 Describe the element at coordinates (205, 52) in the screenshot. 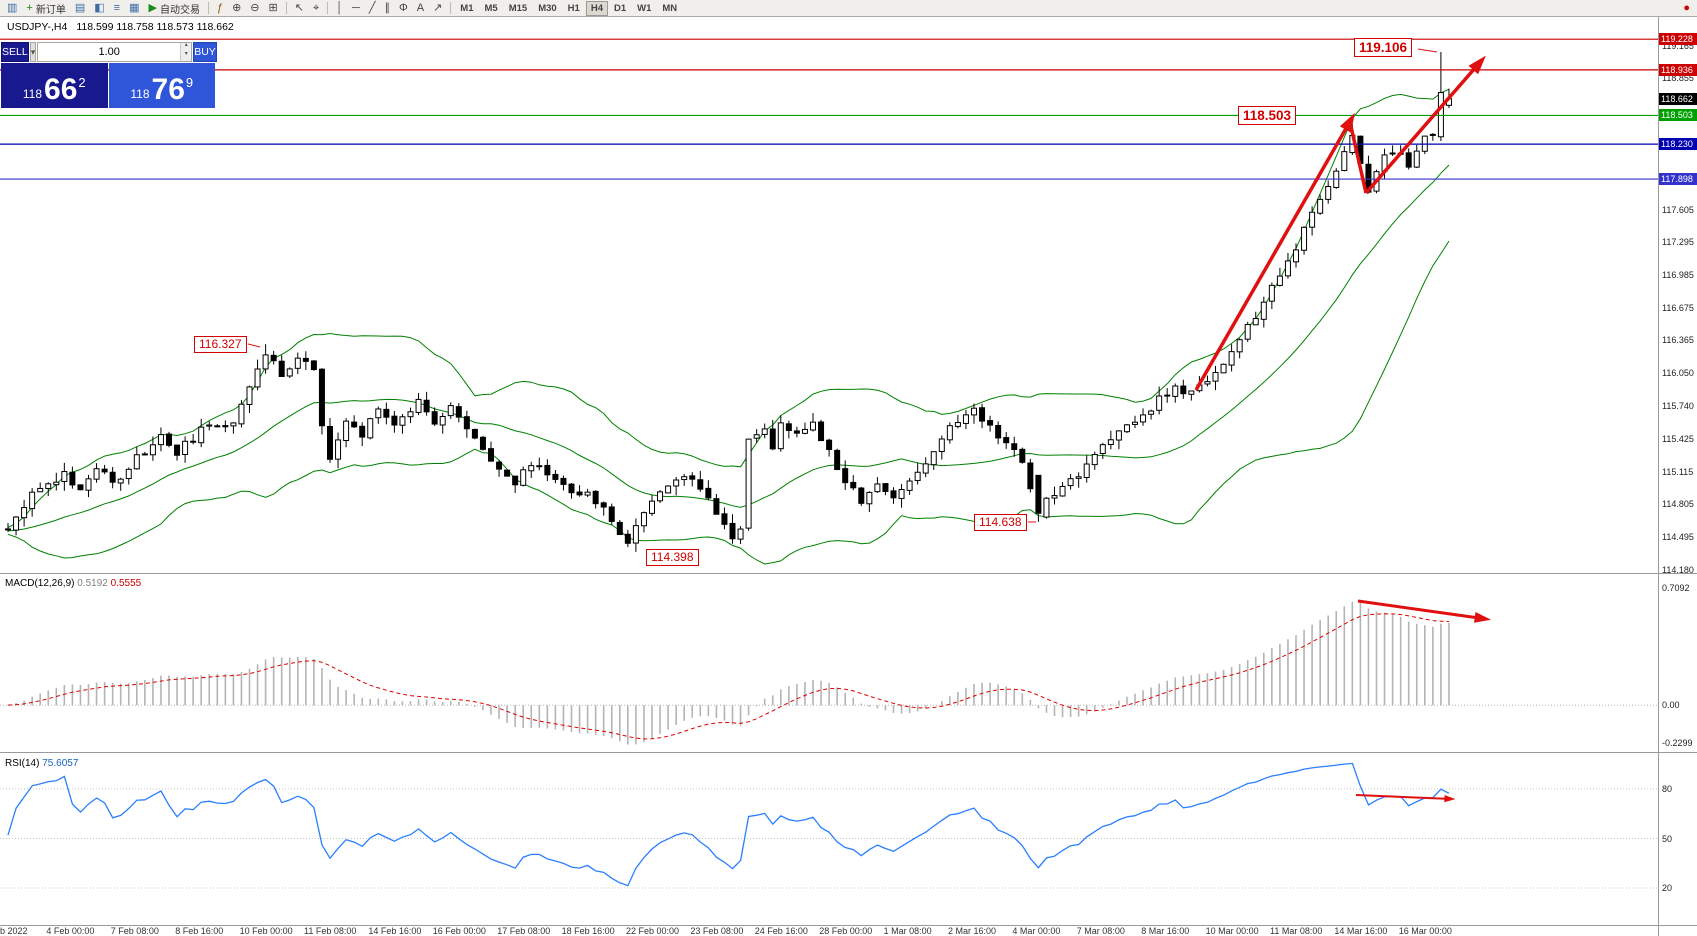

I see `buy-button: BUY` at that location.